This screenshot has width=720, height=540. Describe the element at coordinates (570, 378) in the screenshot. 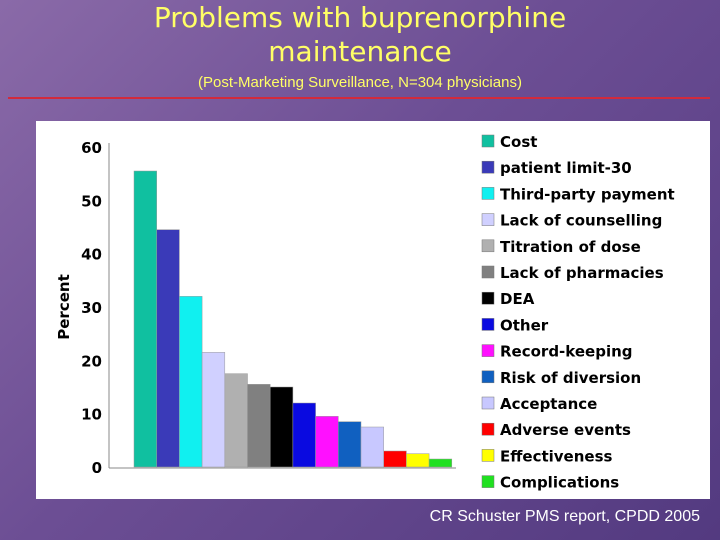

I see `legend-label: Risk of diversion` at that location.